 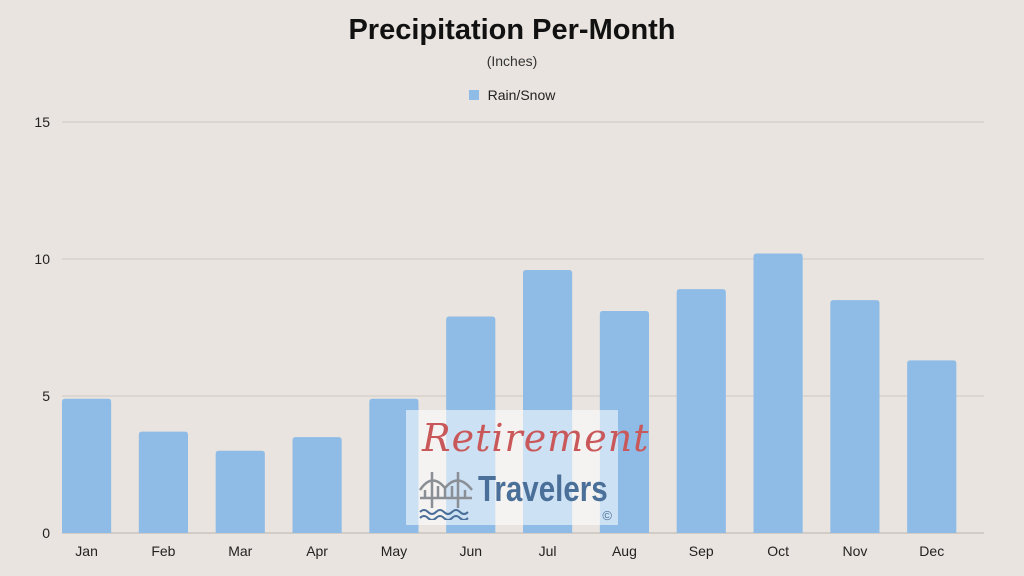 What do you see at coordinates (512, 61) in the screenshot?
I see `chart-subtitle: (Inches)` at bounding box center [512, 61].